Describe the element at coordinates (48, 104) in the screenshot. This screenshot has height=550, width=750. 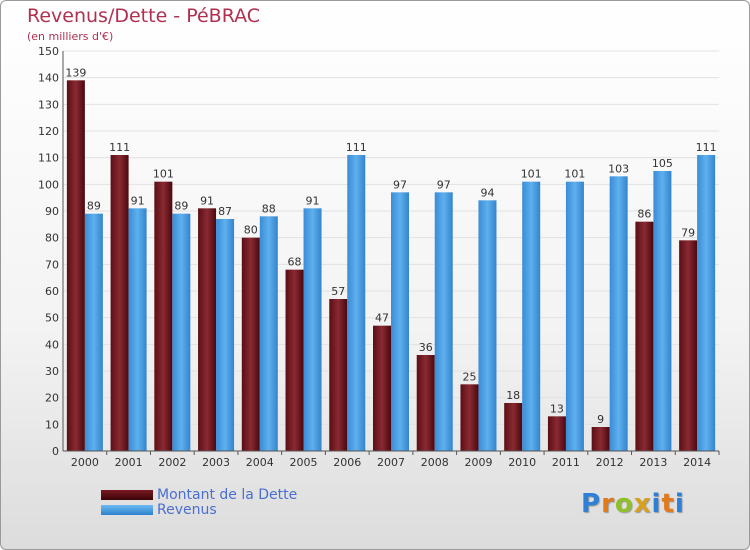
I see `y-tick-label: 130` at that location.